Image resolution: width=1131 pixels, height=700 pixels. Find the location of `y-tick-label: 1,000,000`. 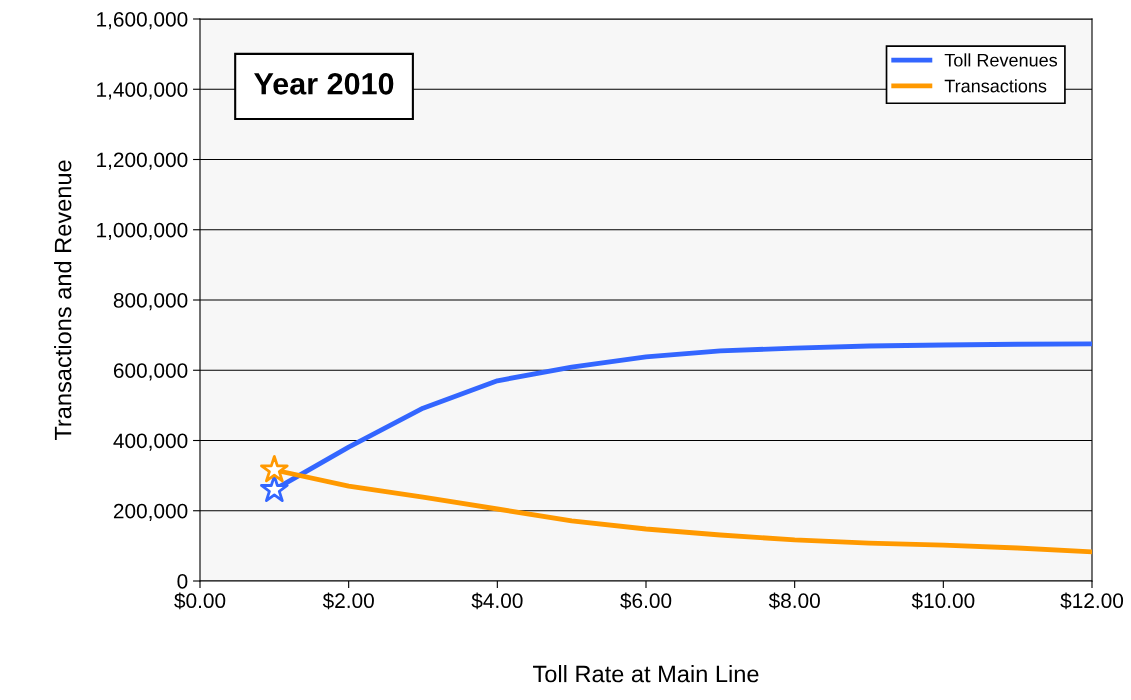

y-tick-label: 1,000,000 is located at coordinates (142, 231).